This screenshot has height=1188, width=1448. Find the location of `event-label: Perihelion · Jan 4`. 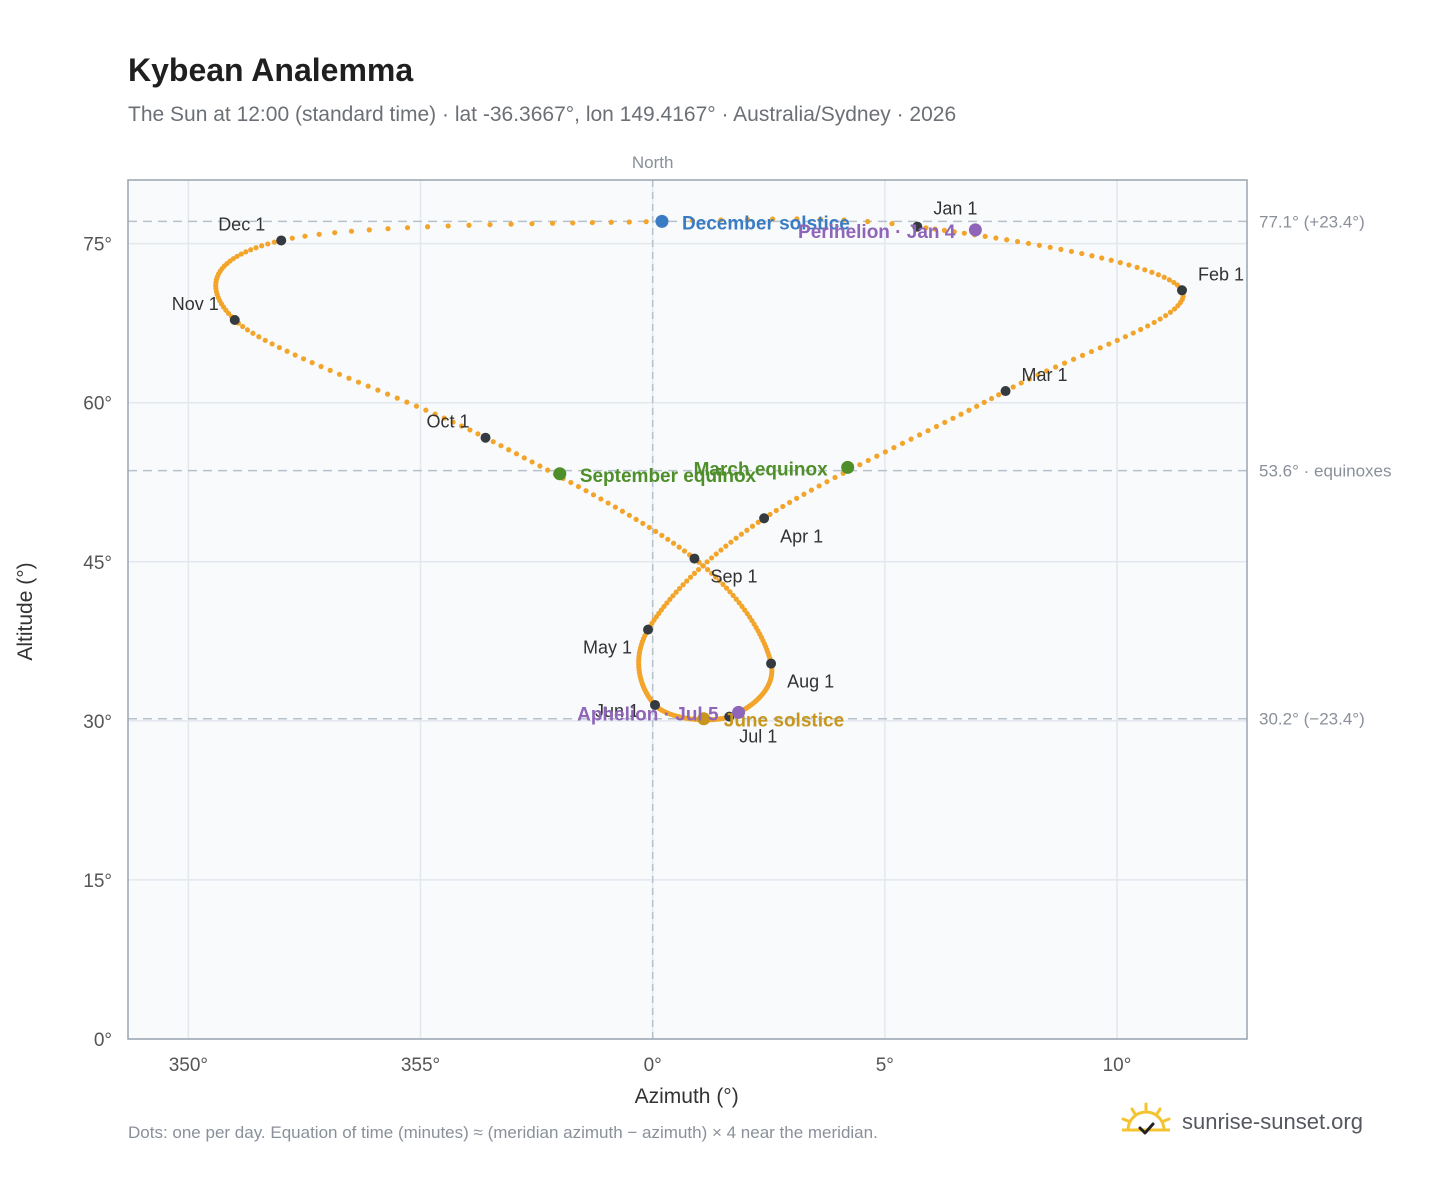

event-label: Perihelion · Jan 4 is located at coordinates (877, 232).